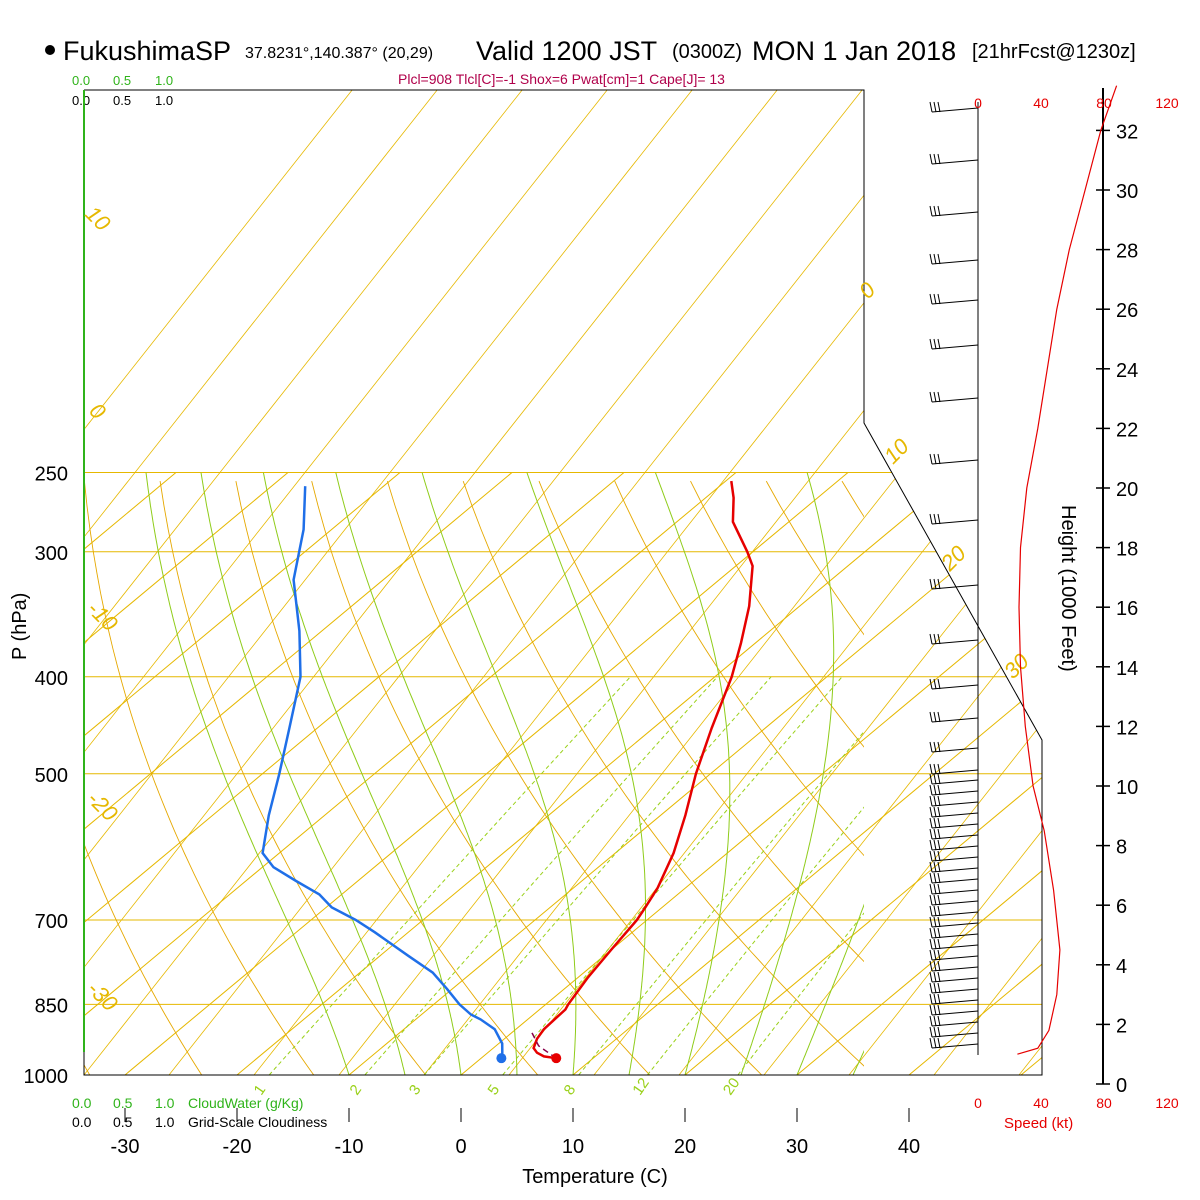 The height and width of the screenshot is (1200, 1200). Describe the element at coordinates (147, 51) in the screenshot. I see `station-name: FukushimaSP` at that location.